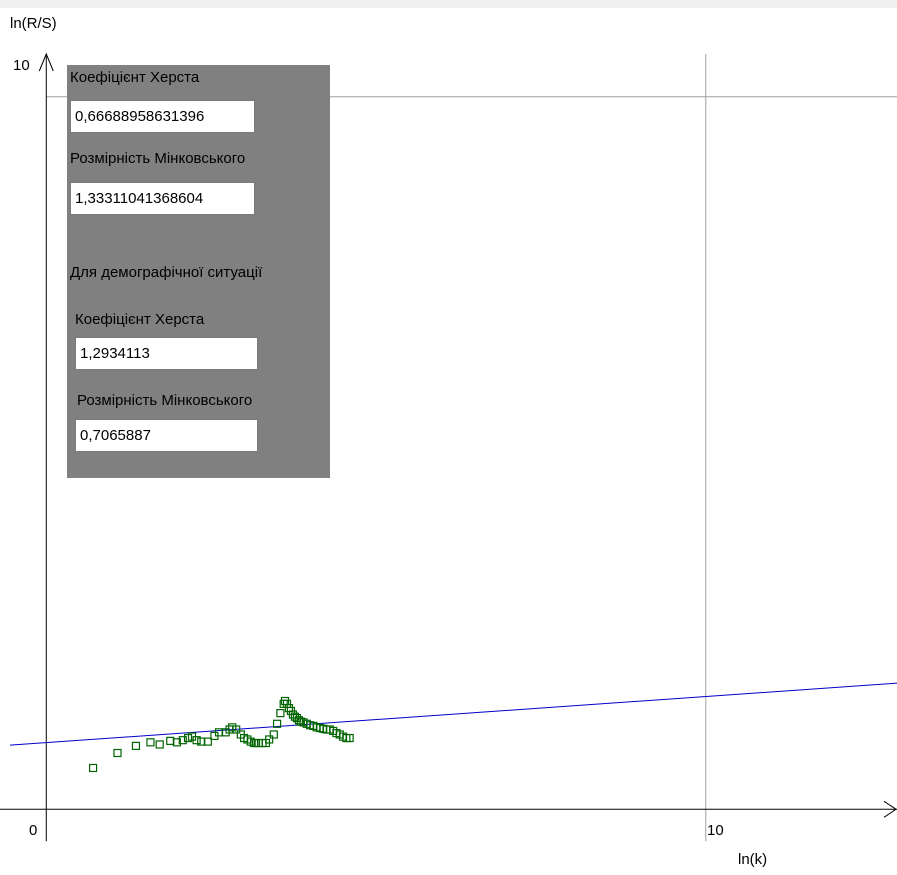 The image size is (897, 875). I want to click on demo-minkowski-dimension-field: 0,7065887, so click(166, 435).